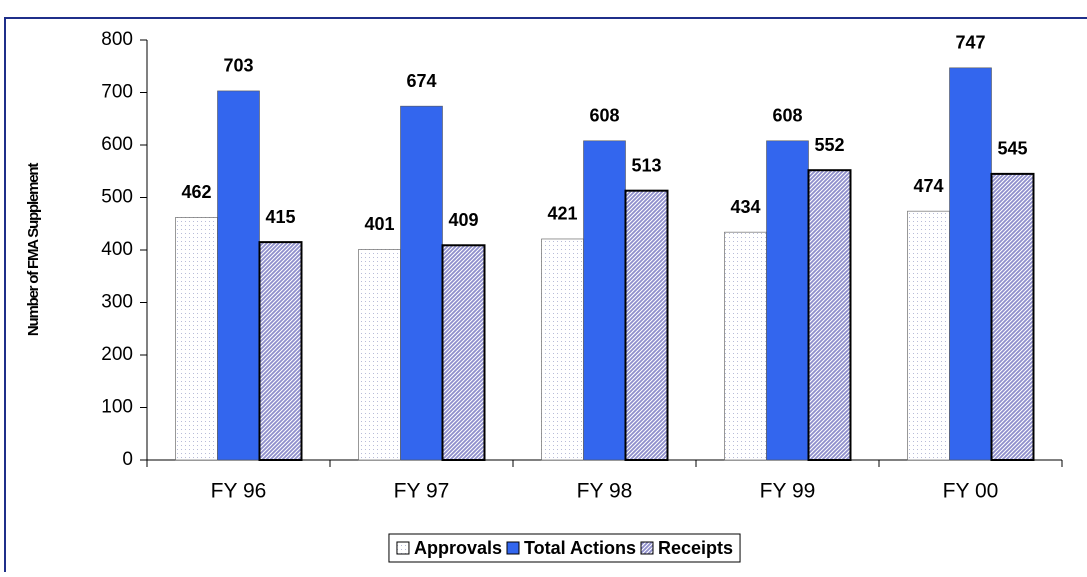 The width and height of the screenshot is (1087, 577). Describe the element at coordinates (117, 144) in the screenshot. I see `y-tick-label: 600` at that location.